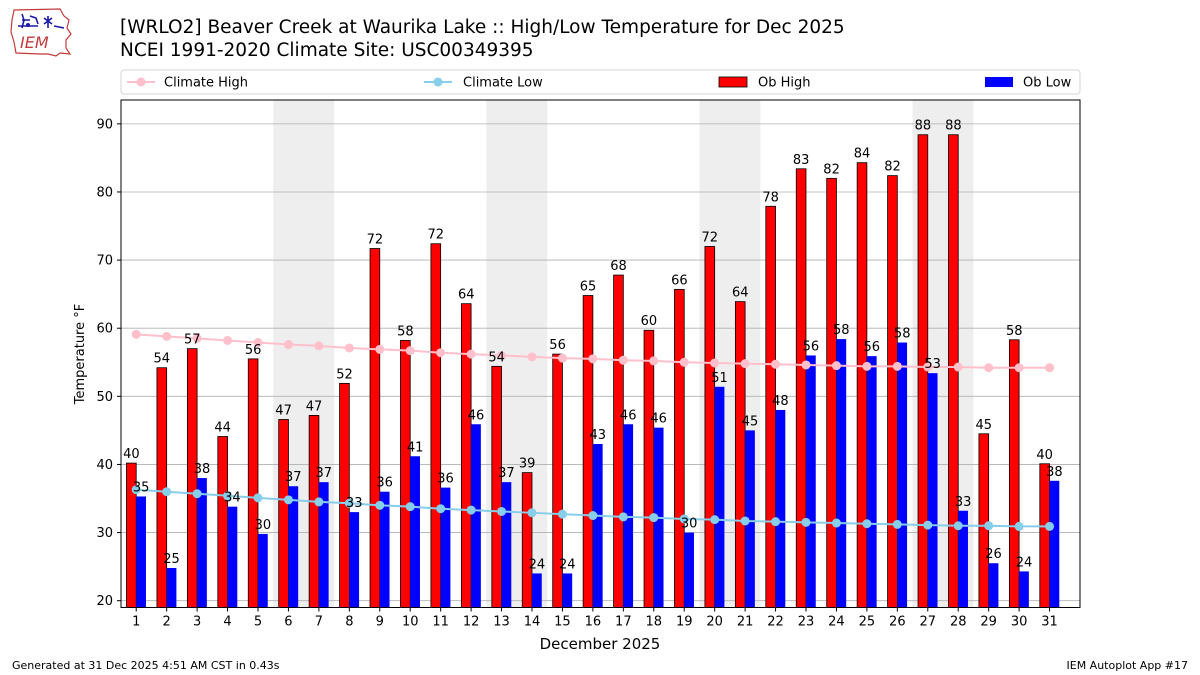  Describe the element at coordinates (600, 82) in the screenshot. I see `legend: Climate High Climate Low Ob High Ob Low` at that location.